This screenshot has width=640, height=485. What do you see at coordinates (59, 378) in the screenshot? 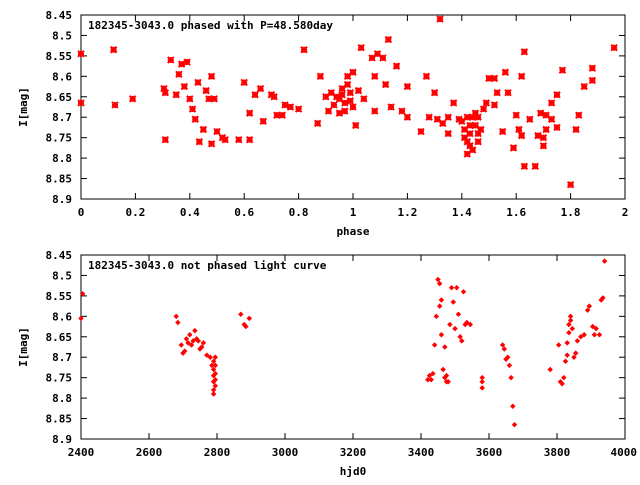
I see `unphased-y-tick-label: 8.75` at bounding box center [59, 378].